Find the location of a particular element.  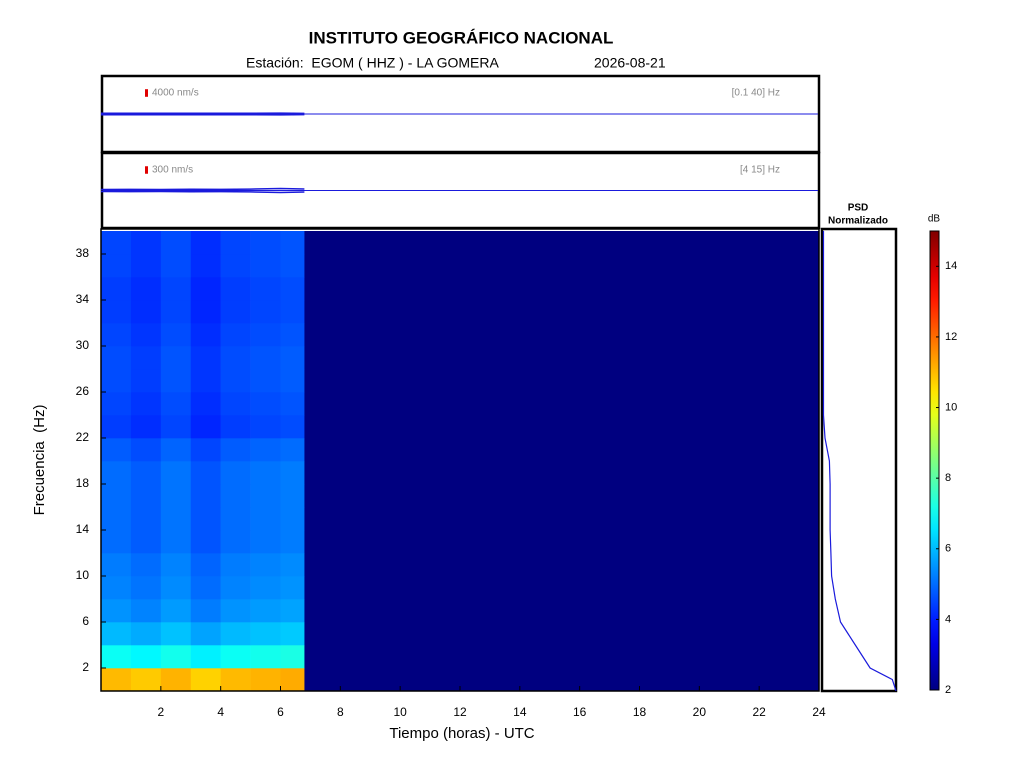

y-tick-label: 22 is located at coordinates (83, 437).